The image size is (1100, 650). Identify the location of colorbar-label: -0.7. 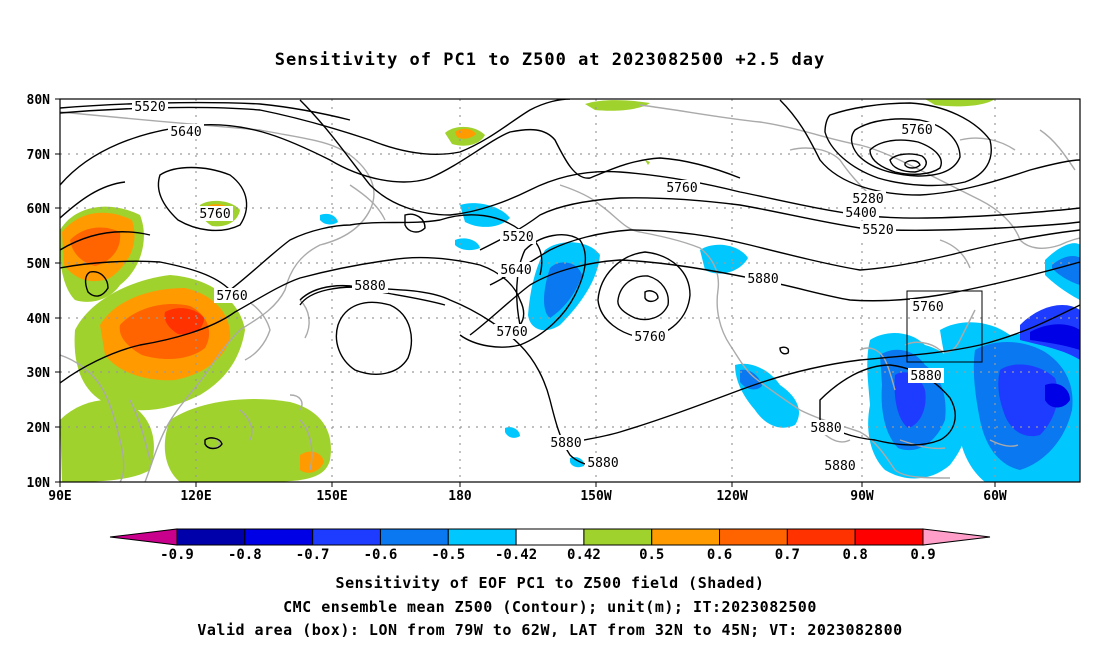
(313, 555).